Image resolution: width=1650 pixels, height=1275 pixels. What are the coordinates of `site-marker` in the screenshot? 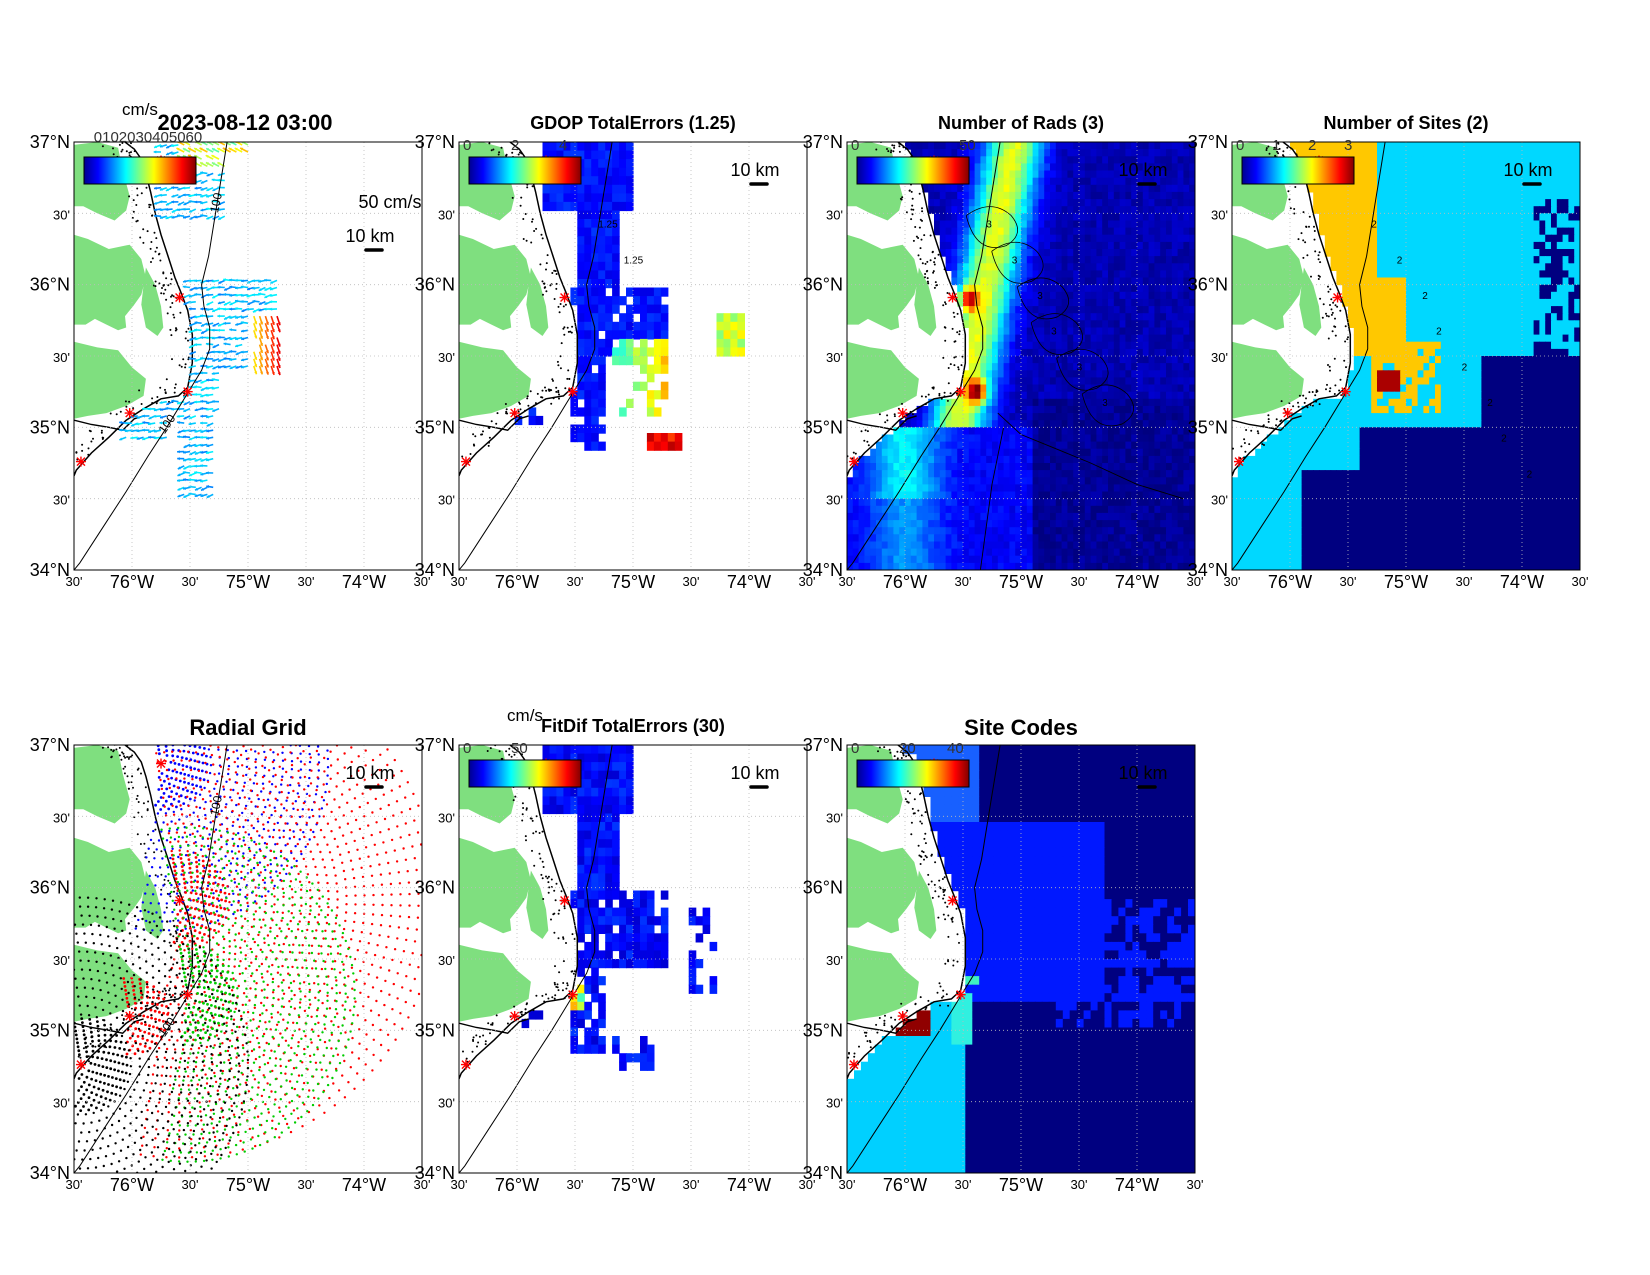 It's located at (187, 391).